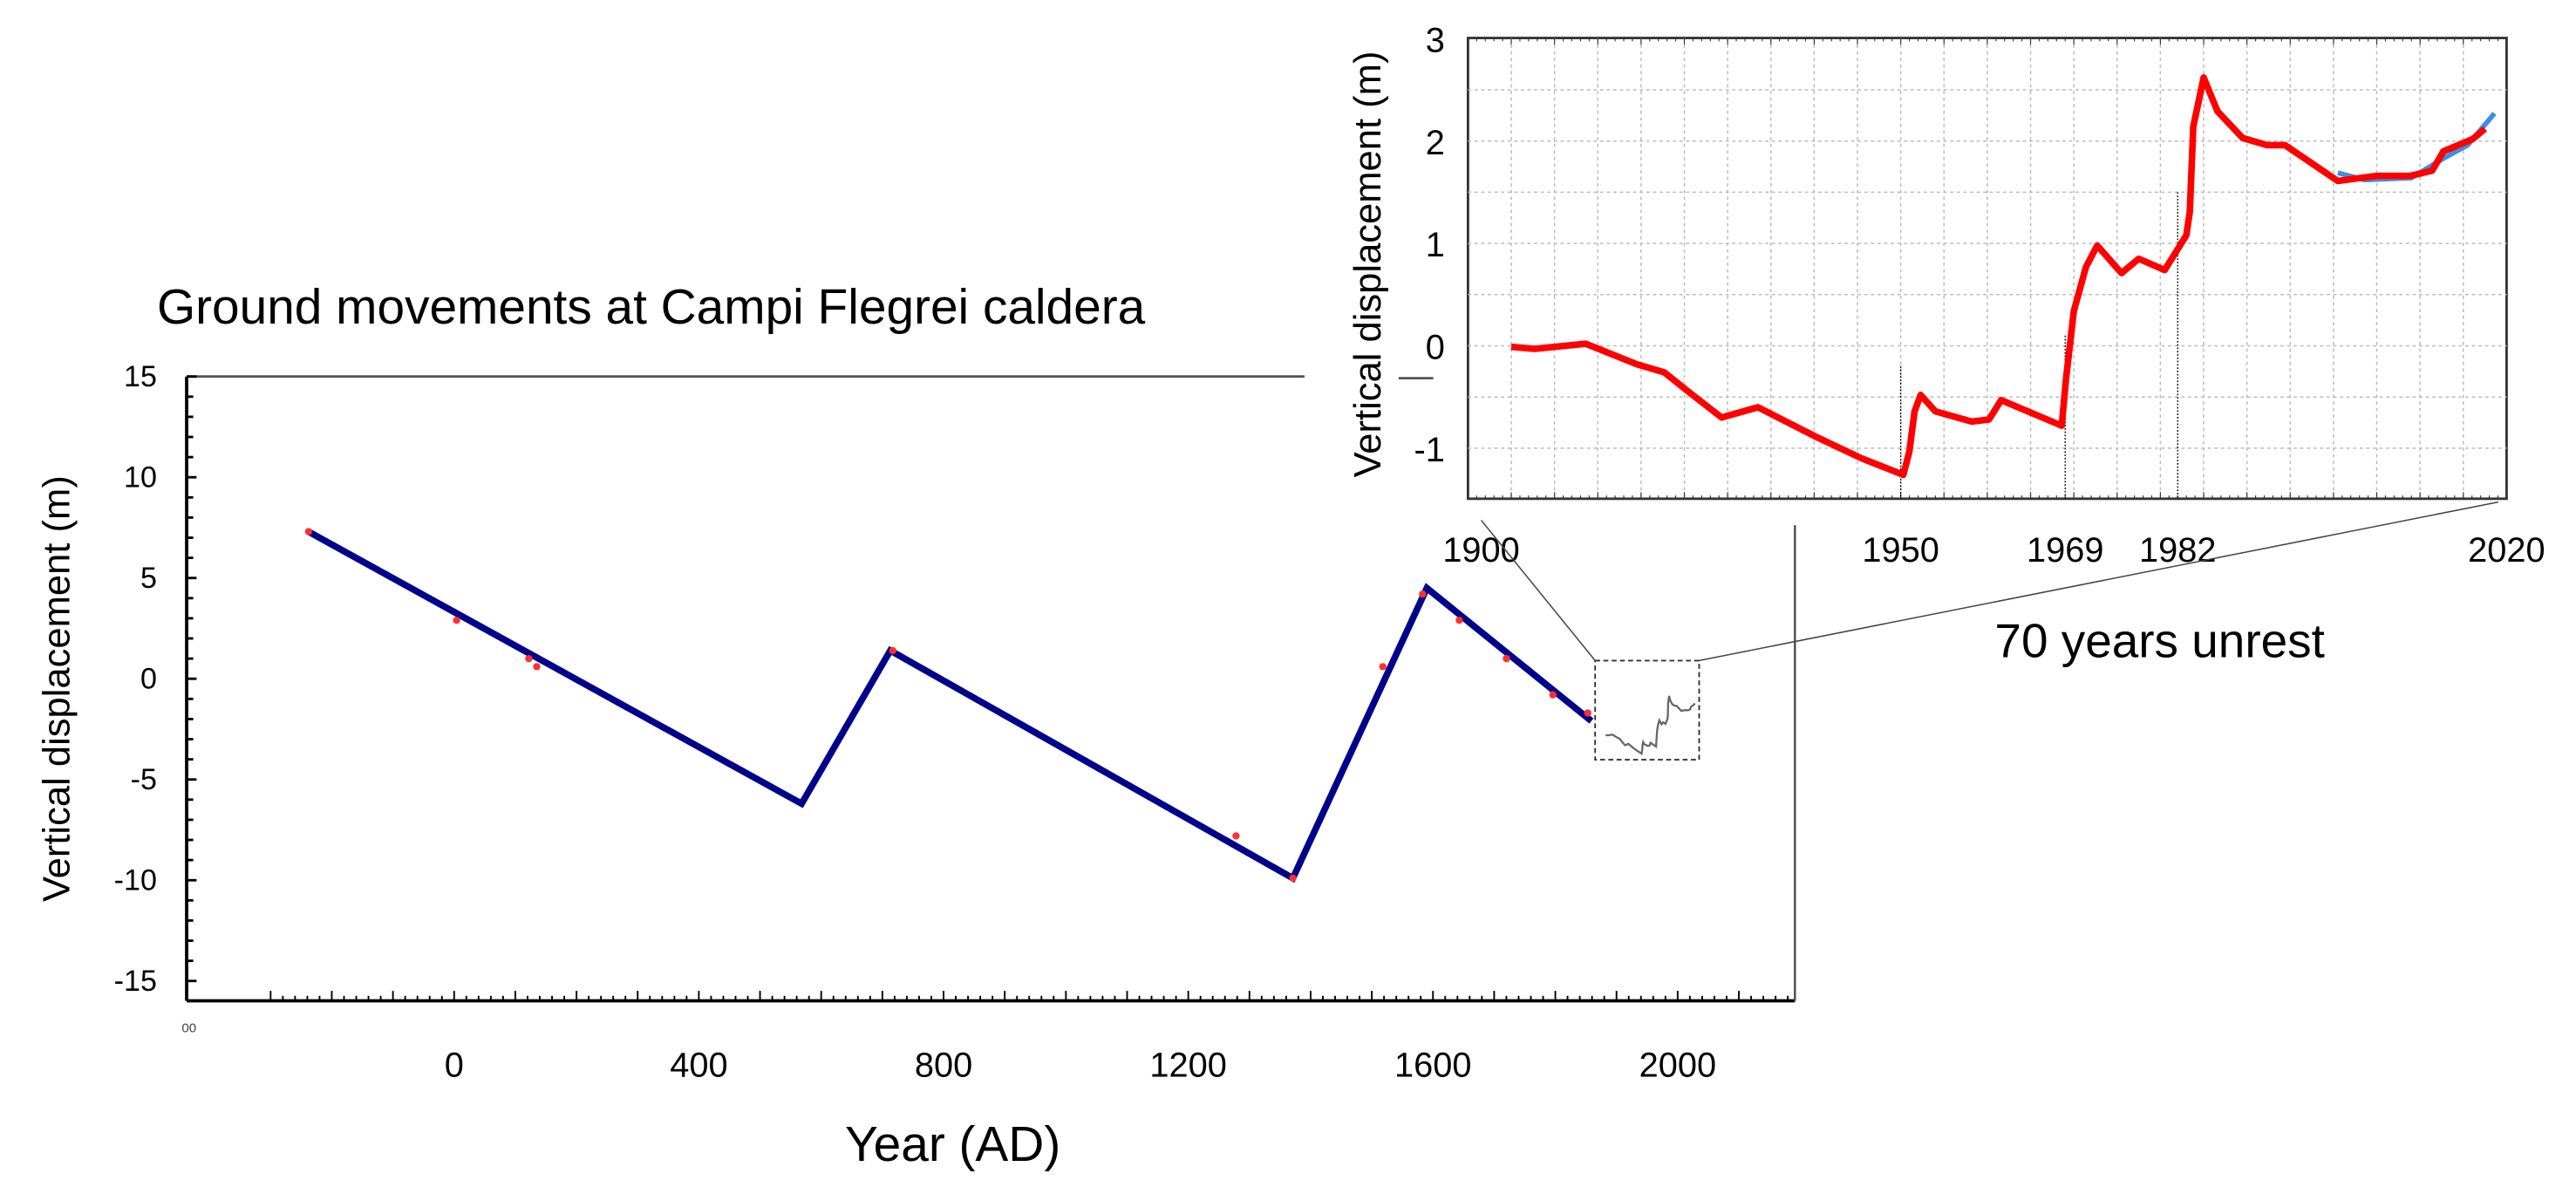 This screenshot has width=2576, height=1194. Describe the element at coordinates (1435, 245) in the screenshot. I see `inset-y-tick-label: 1` at that location.